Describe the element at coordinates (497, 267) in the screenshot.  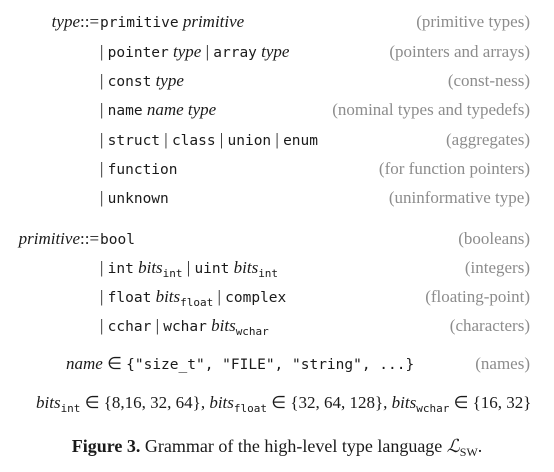
I see `rule-comment: (integers)` at that location.